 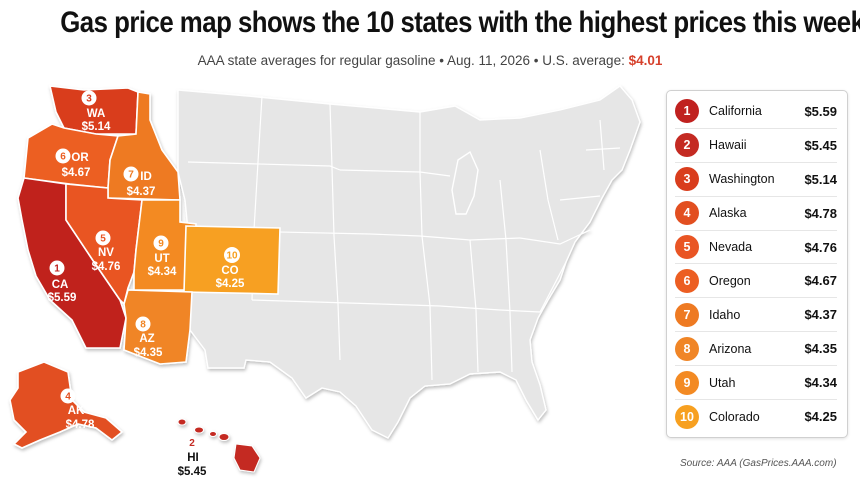 I want to click on legend-row: 5 Nevada $4.76, so click(x=756, y=248).